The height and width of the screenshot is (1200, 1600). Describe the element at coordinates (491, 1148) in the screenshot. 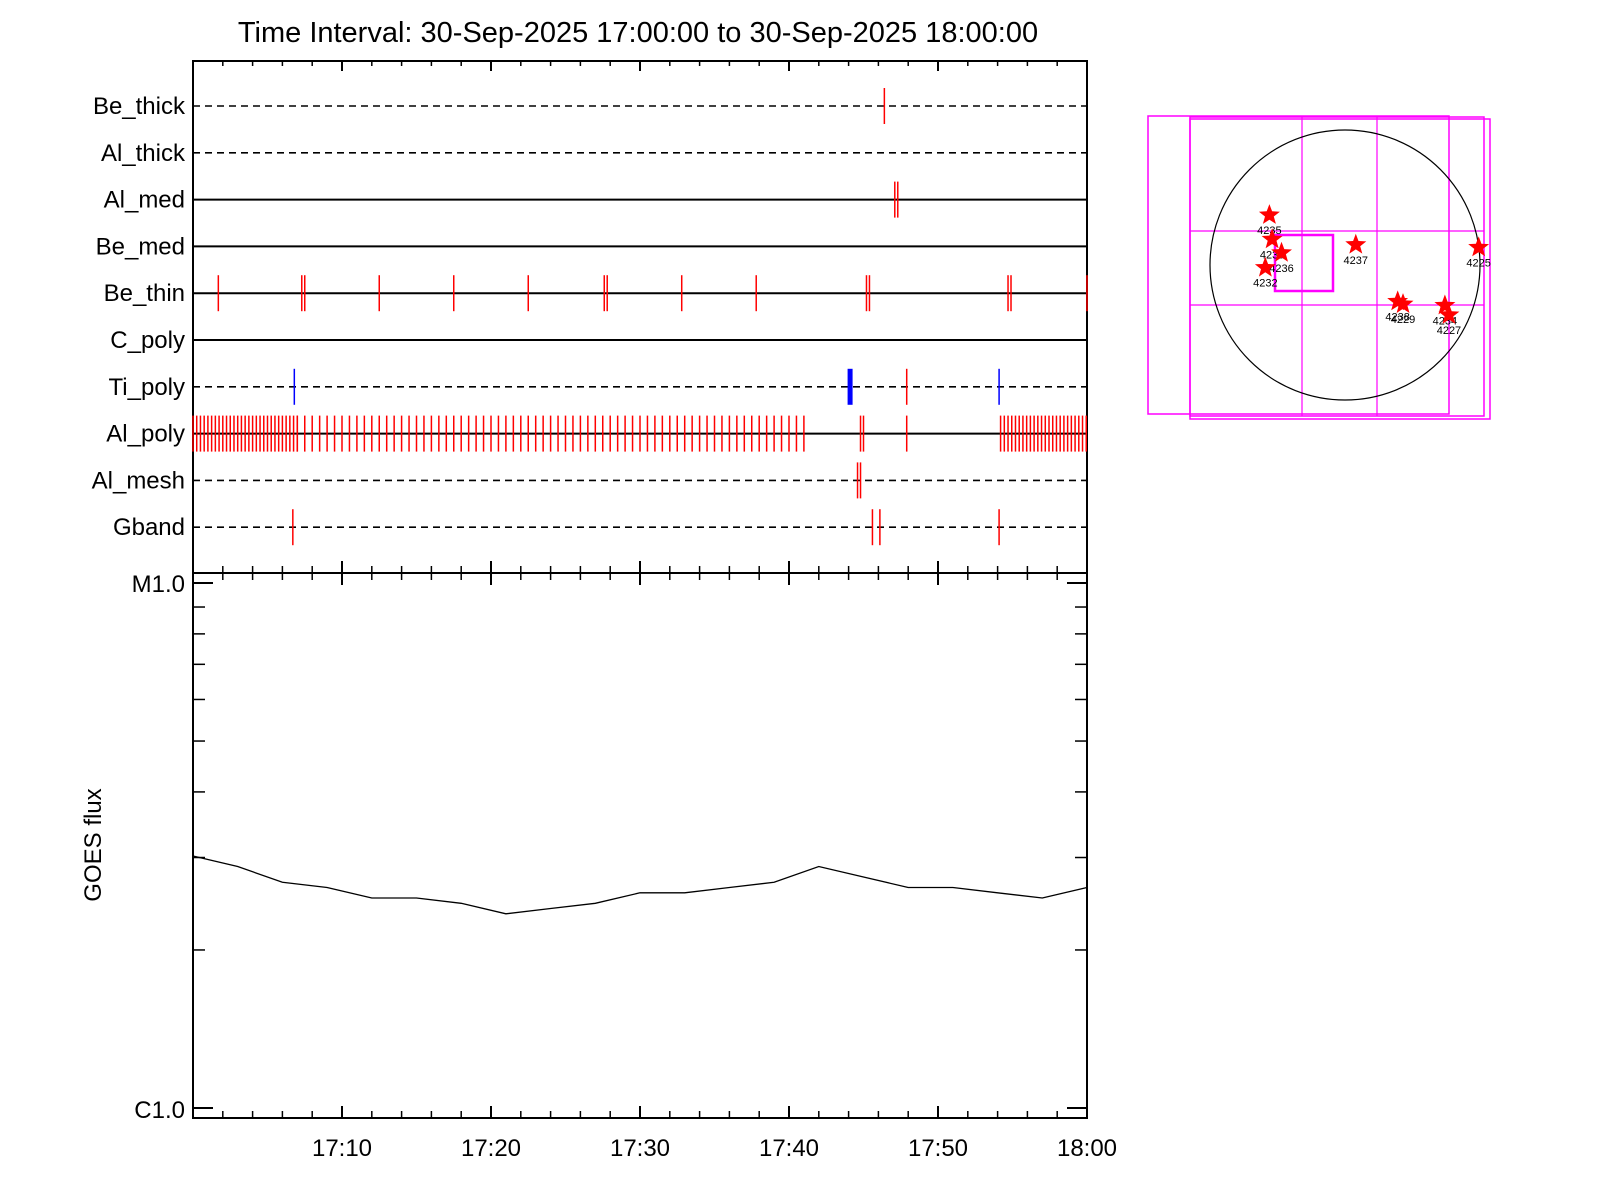

I see `x-tick-label: 17:20` at that location.